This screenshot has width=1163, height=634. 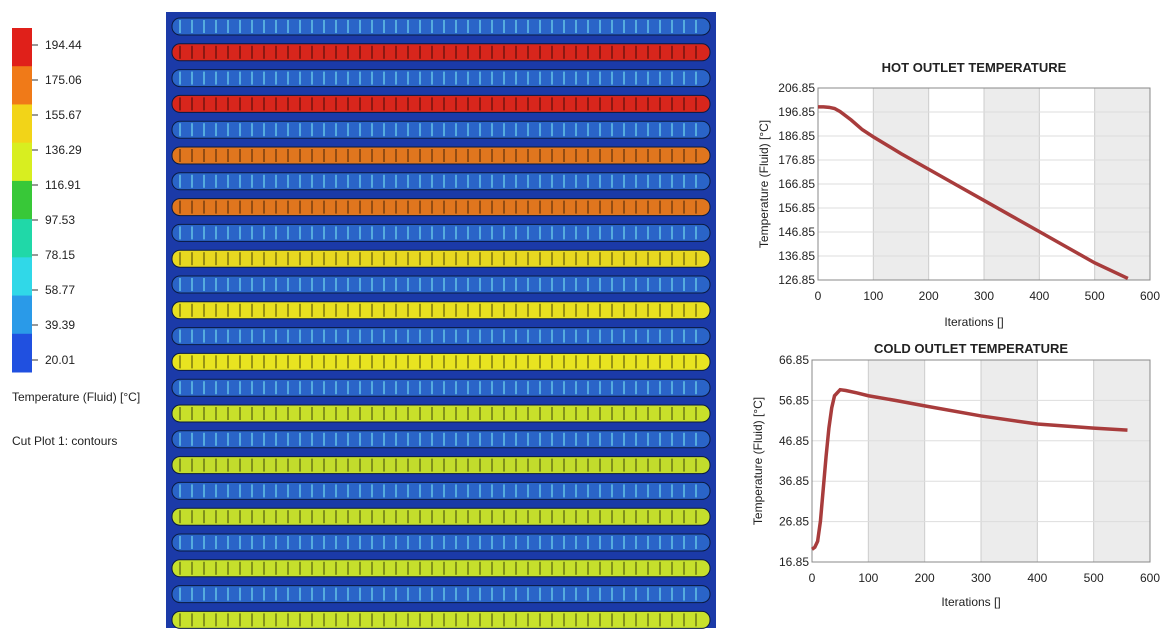 I want to click on colorbar-label: 20.01, so click(x=60, y=360).